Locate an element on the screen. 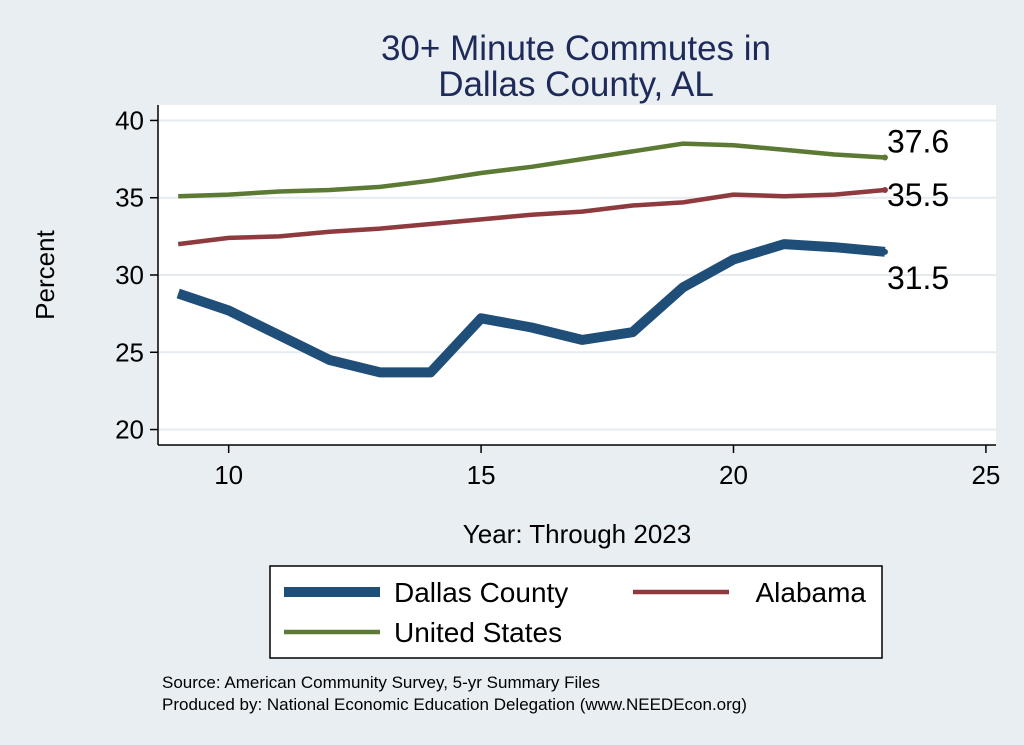 The image size is (1024, 745). end-label-alabama: 35.5 is located at coordinates (918, 195).